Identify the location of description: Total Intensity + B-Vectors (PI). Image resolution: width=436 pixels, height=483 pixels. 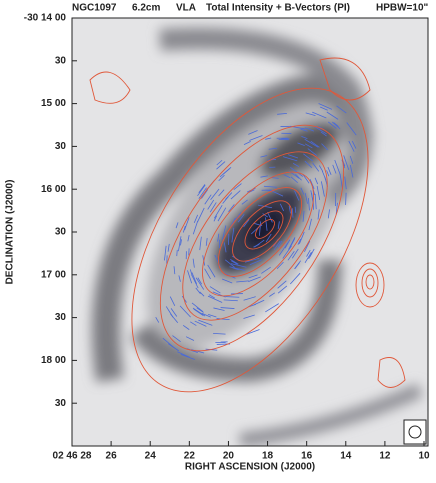
(278, 8).